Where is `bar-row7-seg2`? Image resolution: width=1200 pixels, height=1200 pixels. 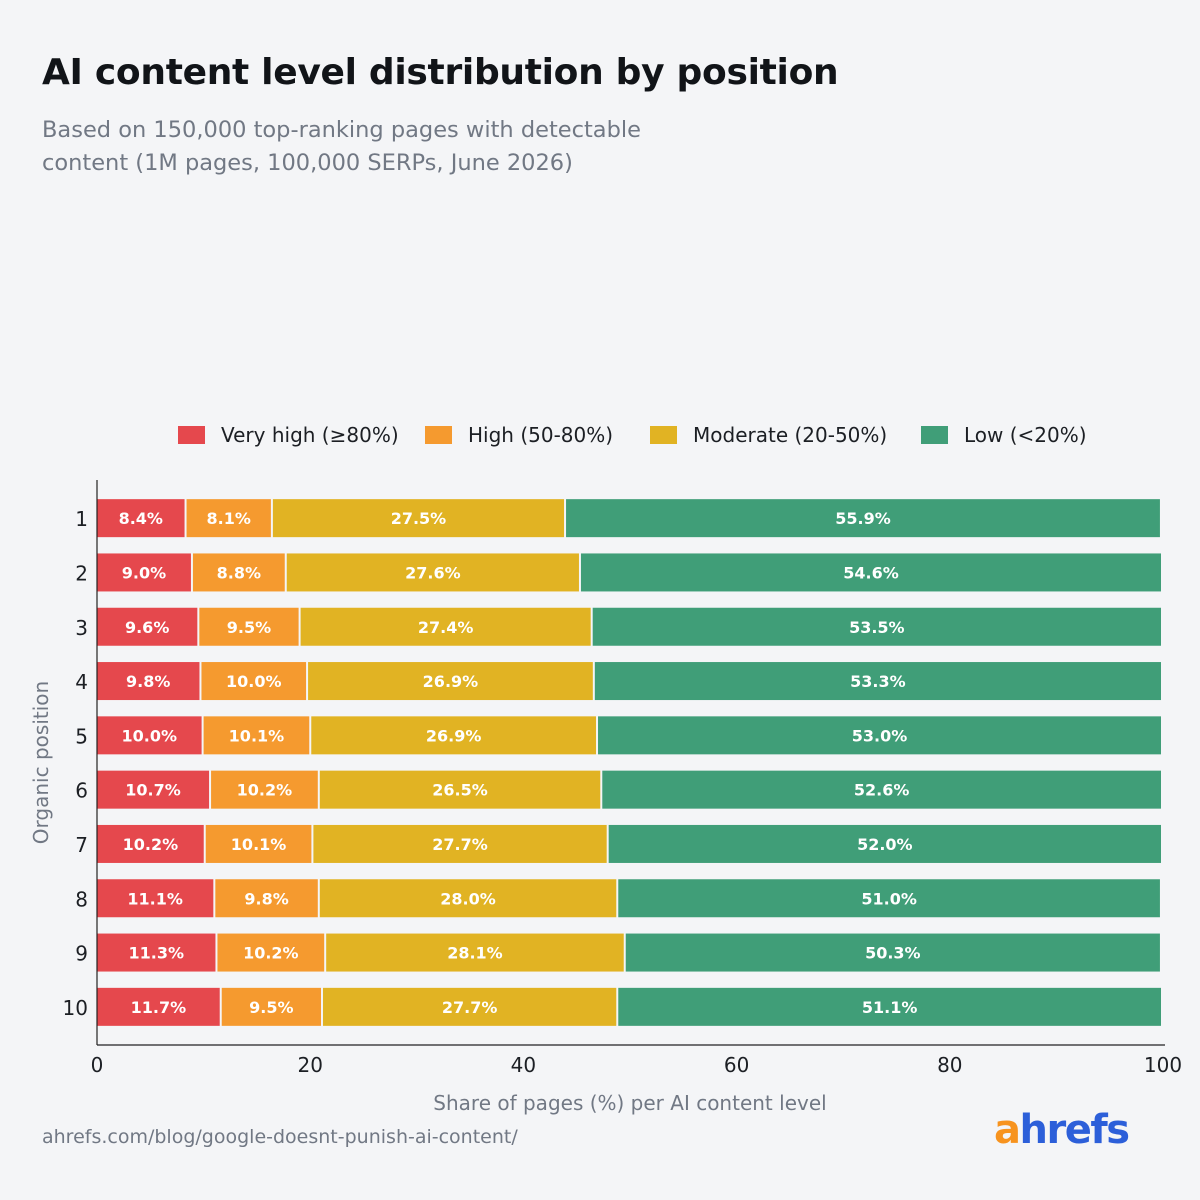 bar-row7-seg2 is located at coordinates (258, 843).